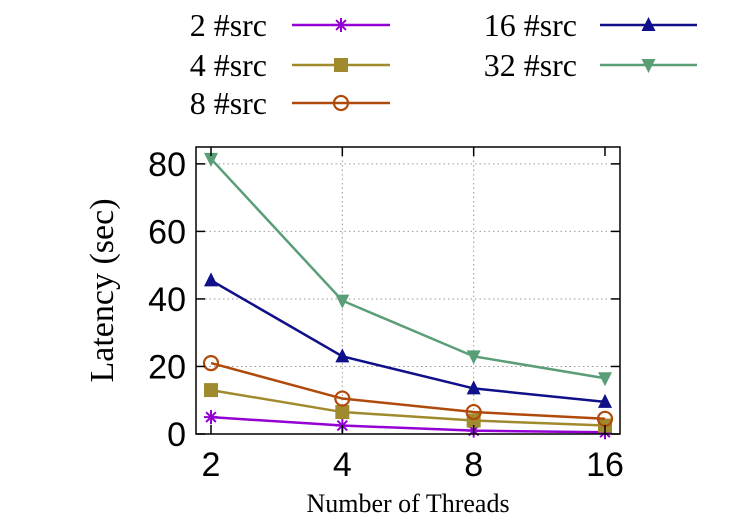  Describe the element at coordinates (167, 300) in the screenshot. I see `y-tick-label: 40` at that location.